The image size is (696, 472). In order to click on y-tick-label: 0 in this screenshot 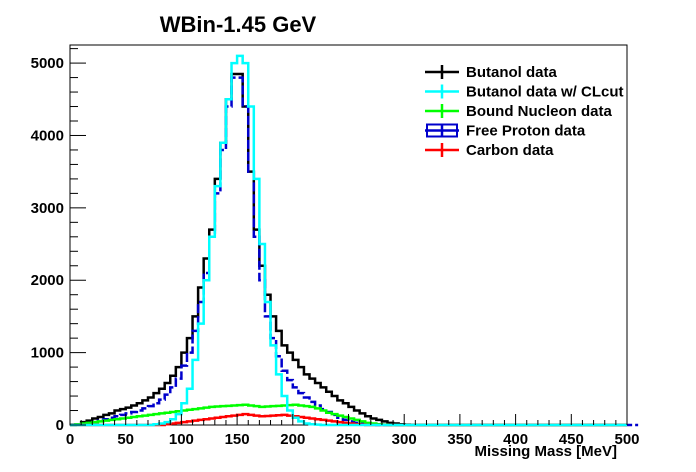, I will do `click(60, 425)`.